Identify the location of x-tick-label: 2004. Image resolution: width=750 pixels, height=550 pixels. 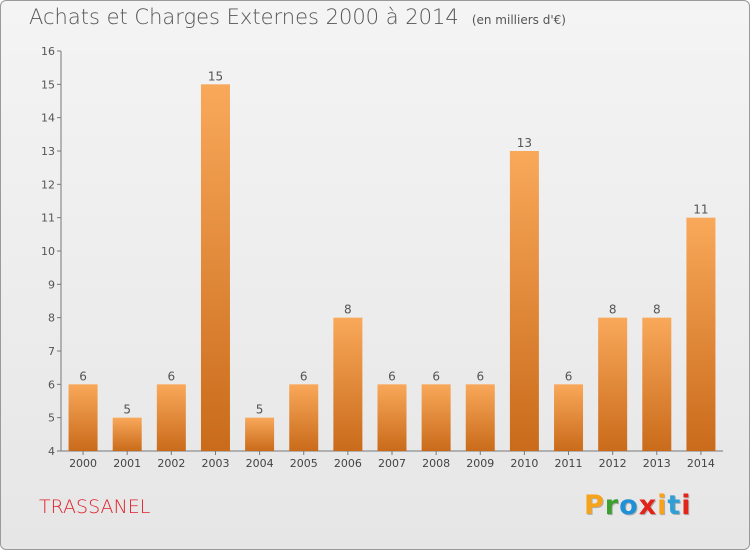
(260, 463).